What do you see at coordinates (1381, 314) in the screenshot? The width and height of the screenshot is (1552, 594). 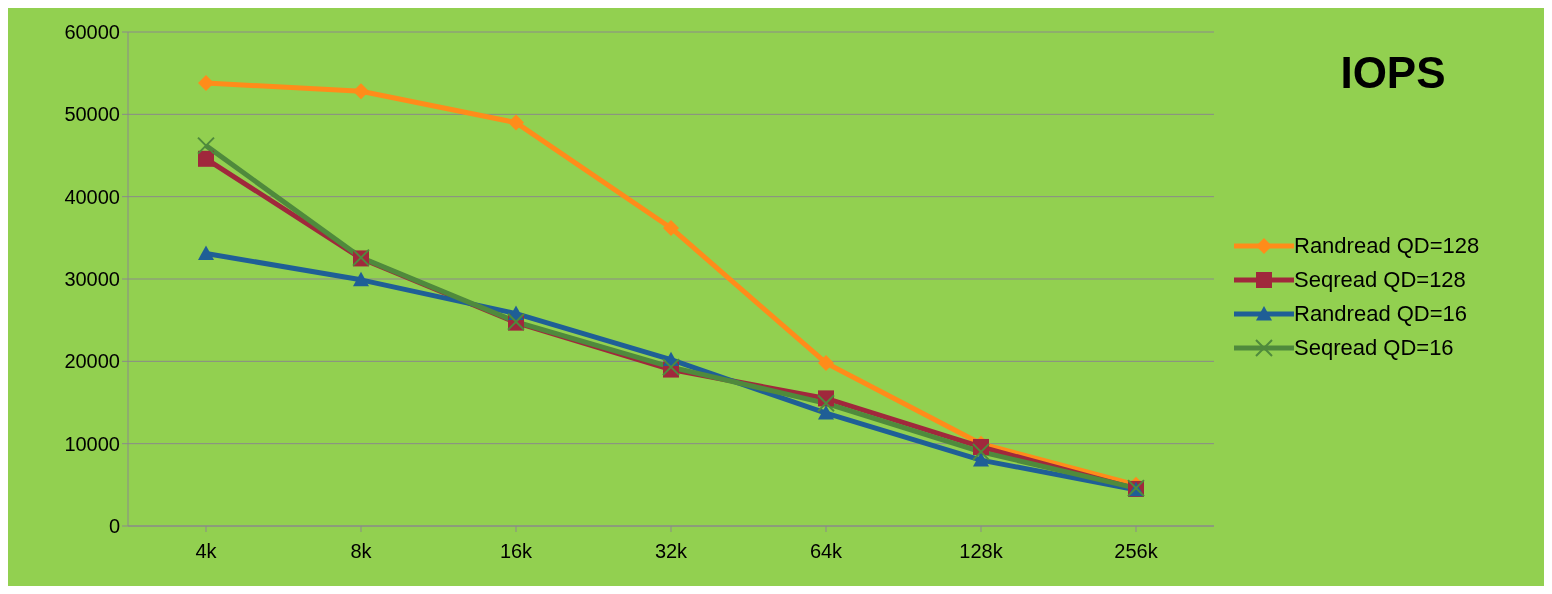 I see `legend-label: Randread QD=16` at bounding box center [1381, 314].